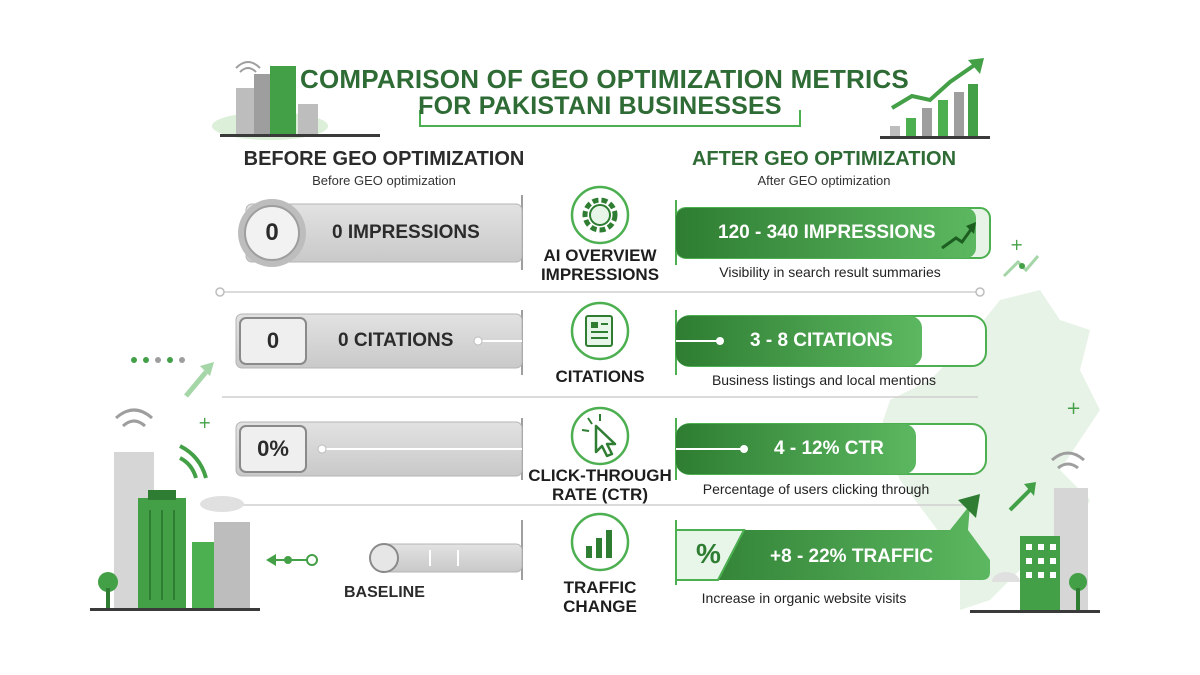 The height and width of the screenshot is (675, 1200). Describe the element at coordinates (852, 556) in the screenshot. I see `after-label-traffic: +8 - 22% TRAFFIC` at that location.